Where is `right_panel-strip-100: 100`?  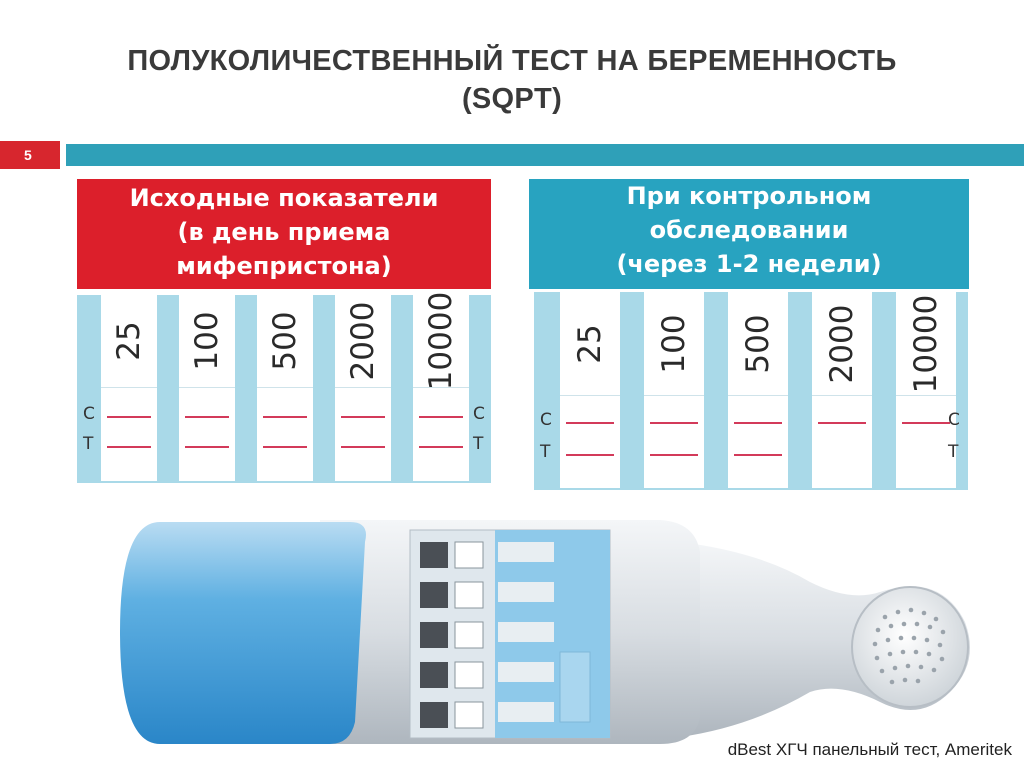
right_panel-strip-100: 100 is located at coordinates (674, 390).